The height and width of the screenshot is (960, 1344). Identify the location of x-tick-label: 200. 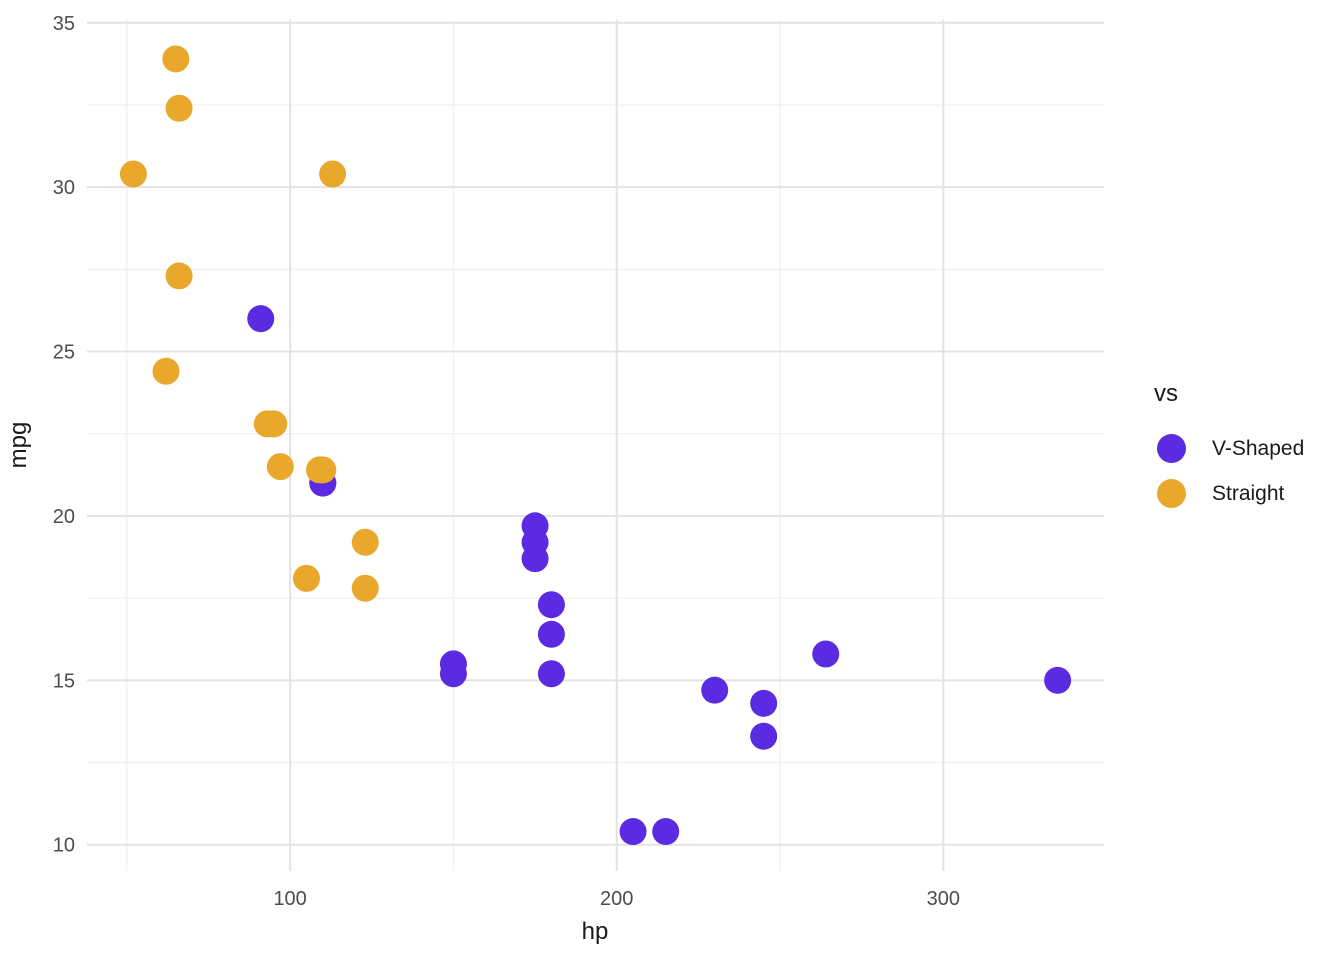
(616, 899).